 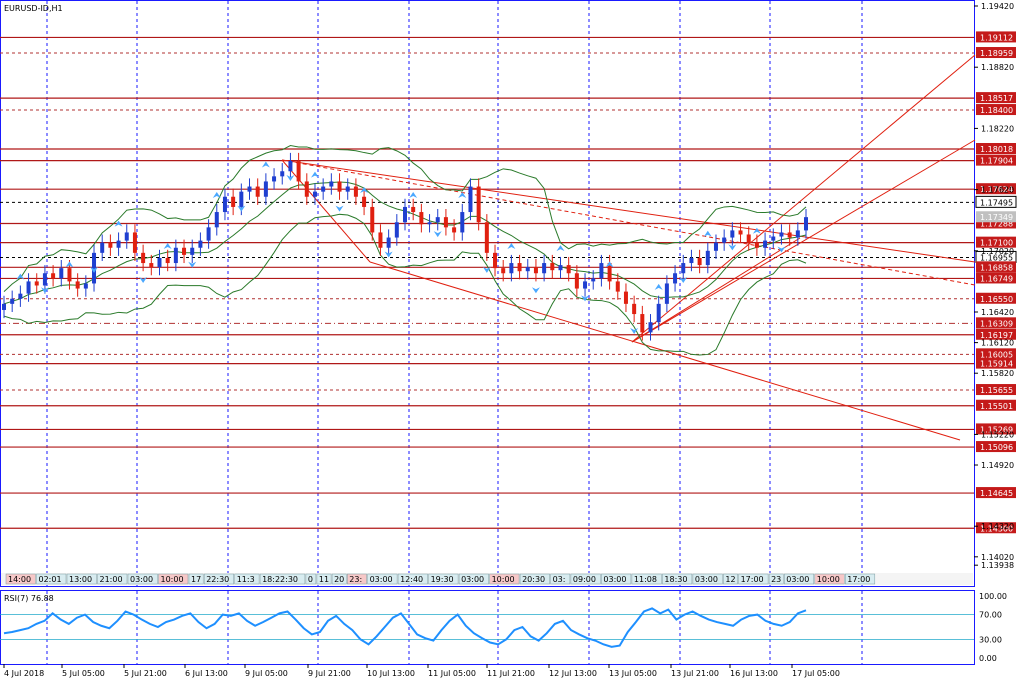 What do you see at coordinates (988, 658) in the screenshot?
I see `rsi-tick-label: 0.00` at bounding box center [988, 658].